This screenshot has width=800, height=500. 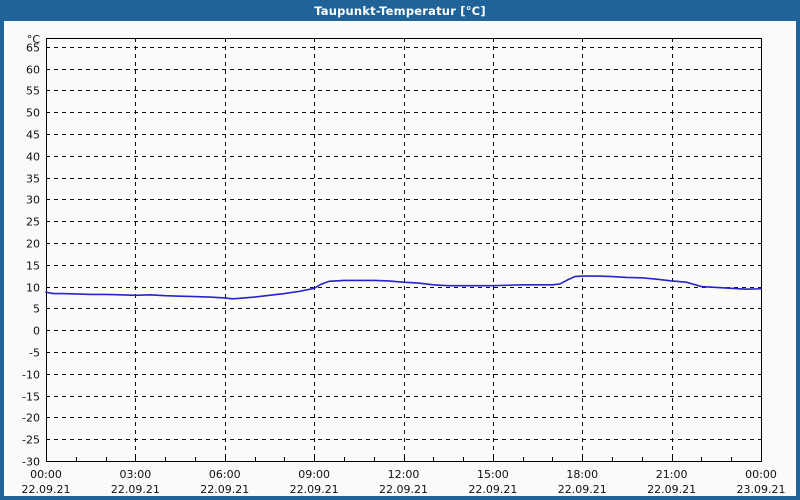 I want to click on page-title: Taupunkt-Temperatur [°C], so click(x=400, y=10).